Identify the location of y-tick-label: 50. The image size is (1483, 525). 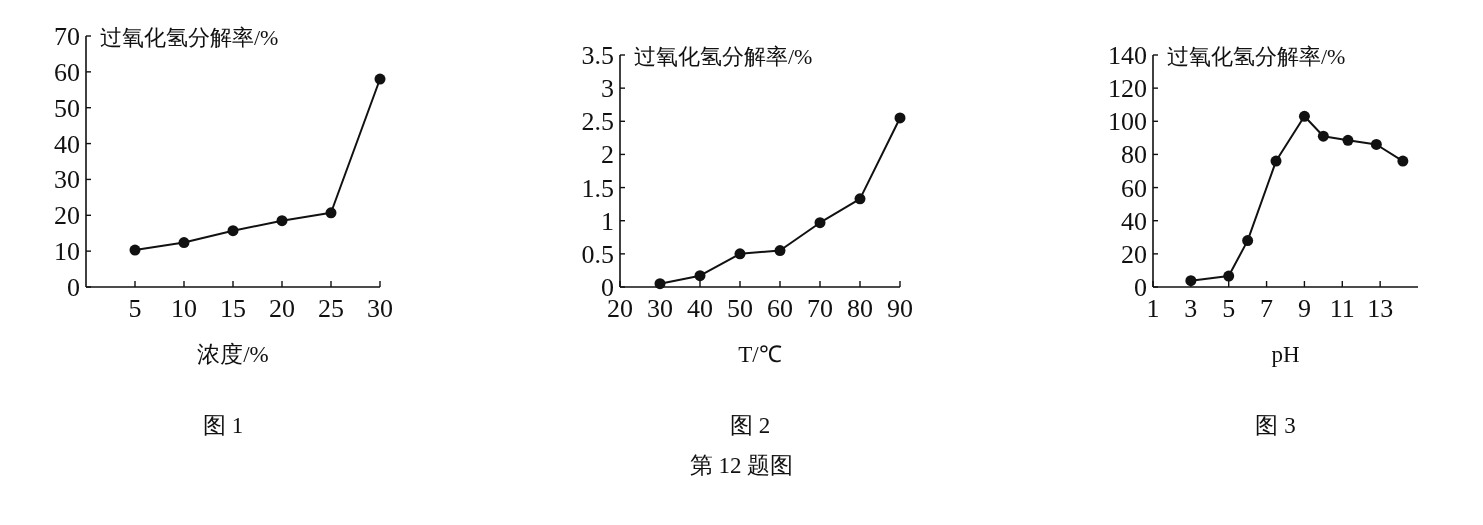
(67, 108).